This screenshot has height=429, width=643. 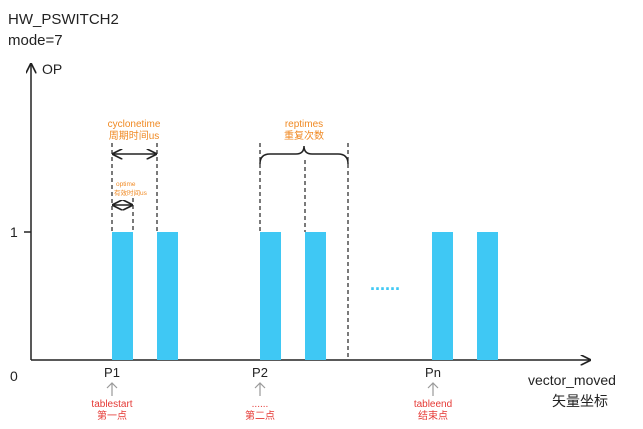 I want to click on x-axis-label-cn: 矢量坐标, so click(x=580, y=401).